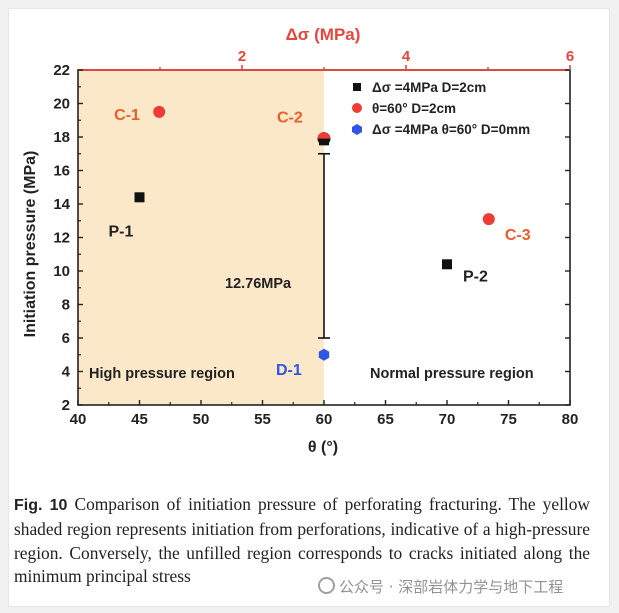  Describe the element at coordinates (289, 370) in the screenshot. I see `point-label-d-1: D-1` at that location.